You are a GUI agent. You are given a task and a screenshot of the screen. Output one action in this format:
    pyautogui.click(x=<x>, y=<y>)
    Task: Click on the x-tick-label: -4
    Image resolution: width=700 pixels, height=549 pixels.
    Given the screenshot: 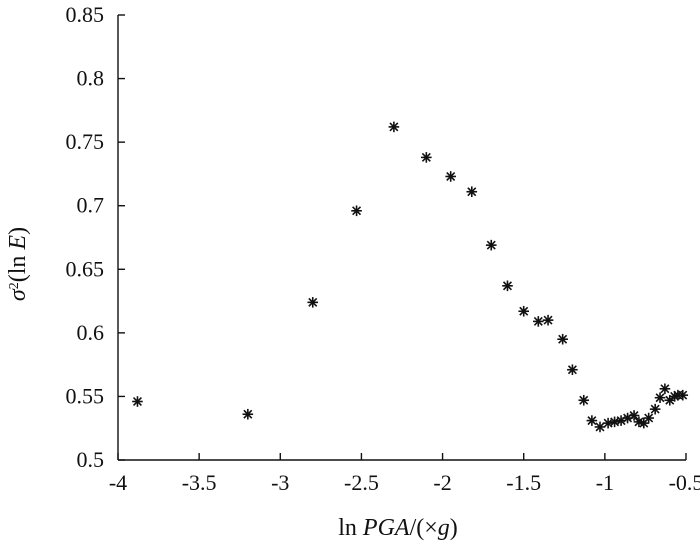 What is the action you would take?
    pyautogui.click(x=118, y=482)
    